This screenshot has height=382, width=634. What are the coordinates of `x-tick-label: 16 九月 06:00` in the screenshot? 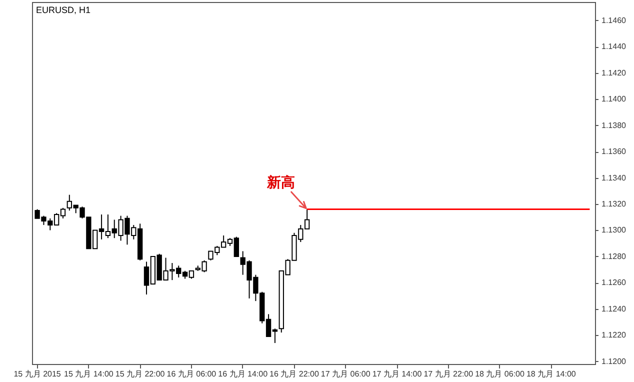 It's located at (191, 374).